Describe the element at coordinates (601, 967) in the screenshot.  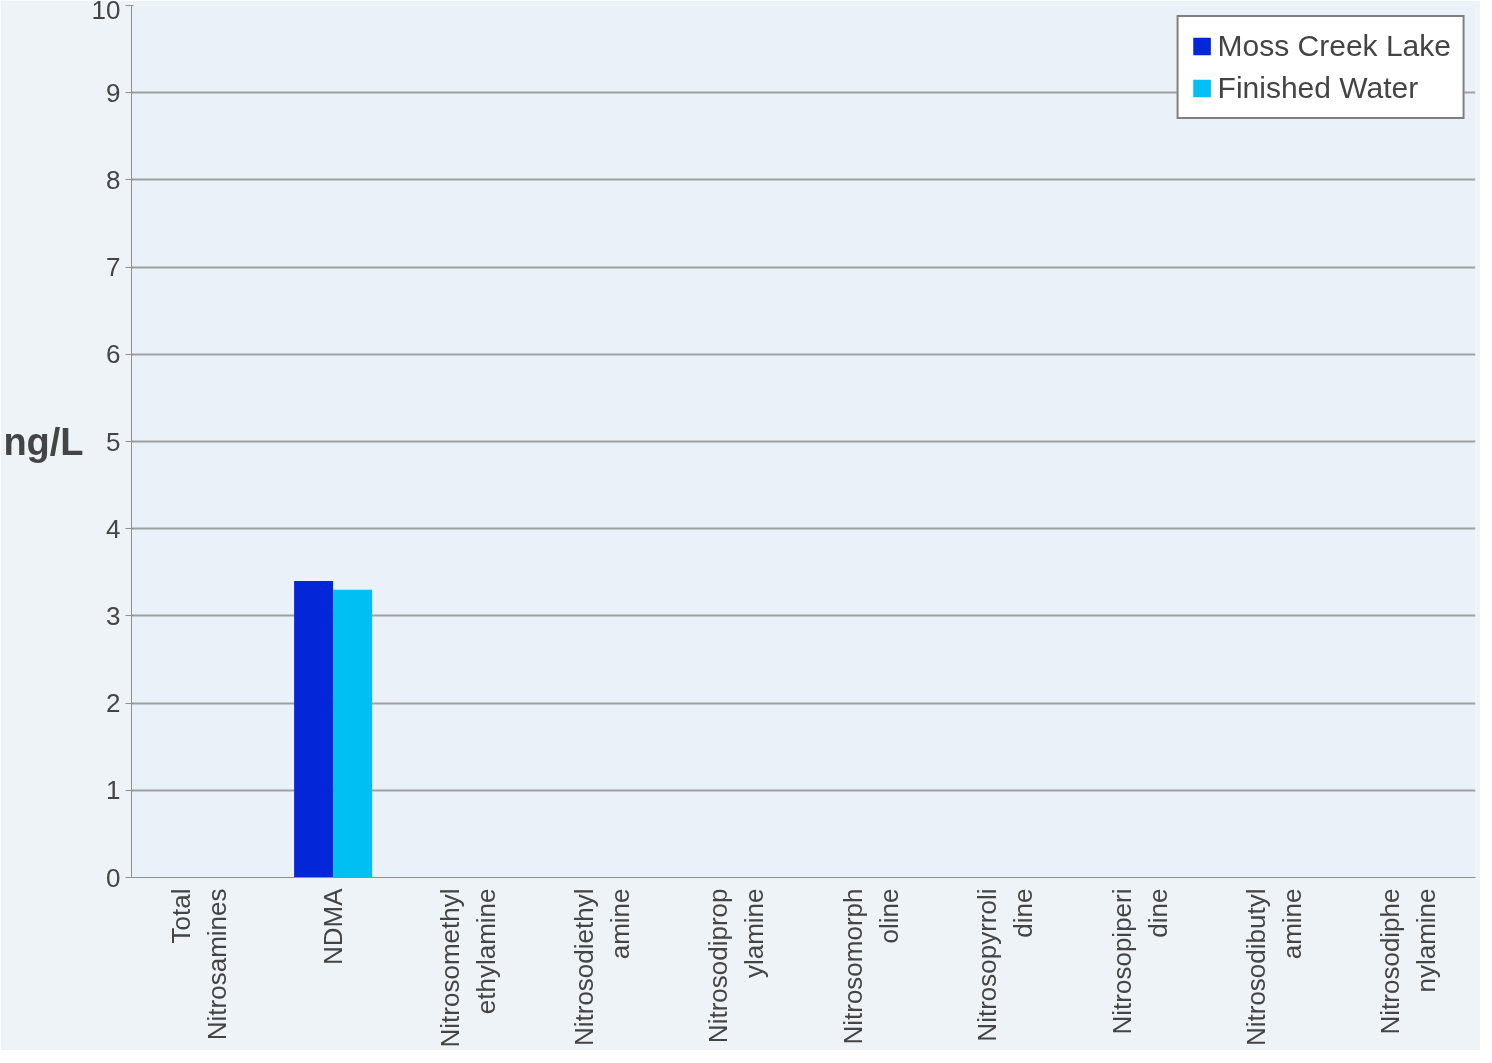
I see `x-tick-label: Nitrosodiethyl amine` at that location.